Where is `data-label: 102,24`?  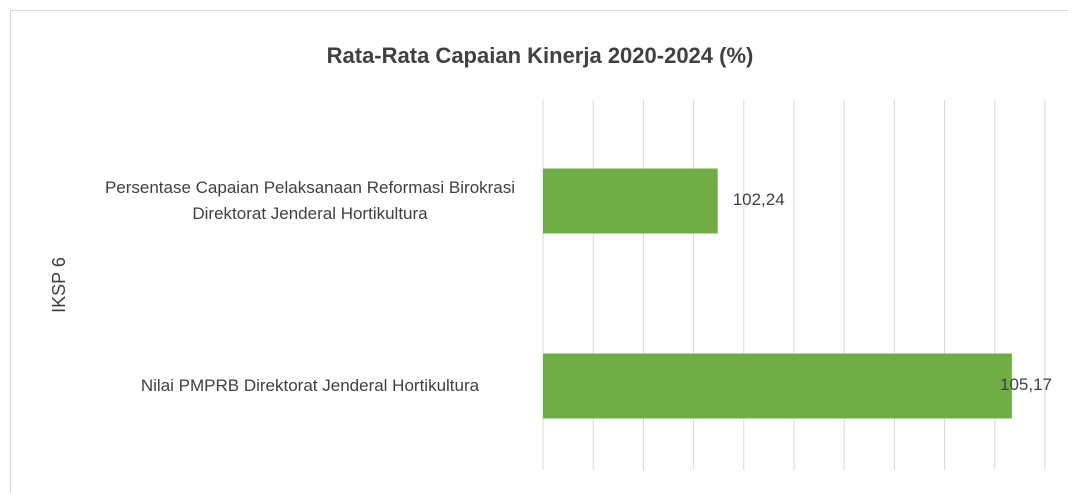
data-label: 102,24 is located at coordinates (759, 199).